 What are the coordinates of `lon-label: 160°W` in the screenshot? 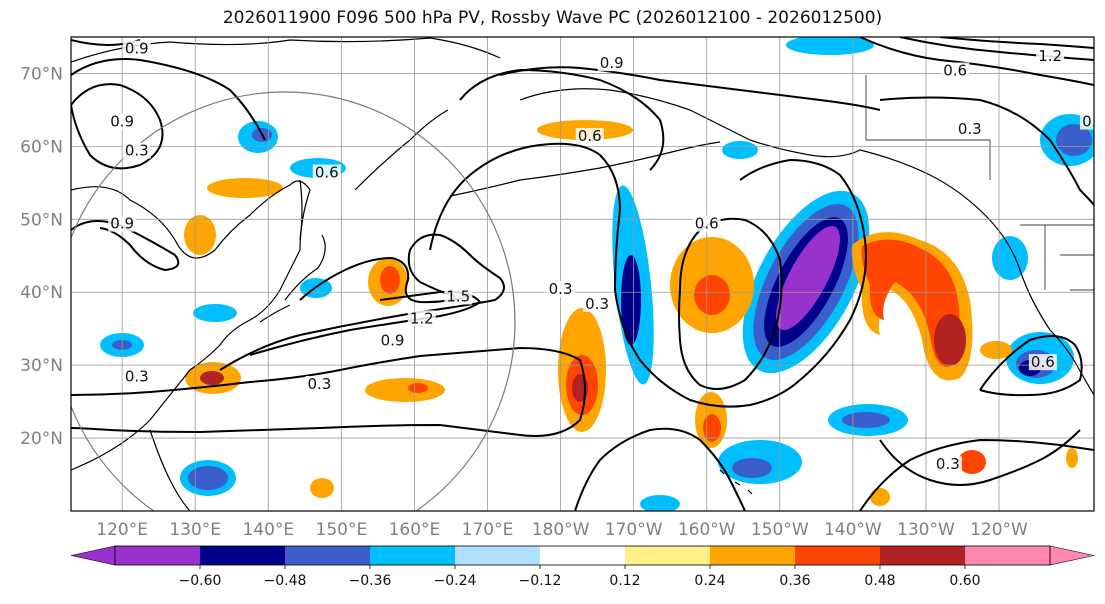 It's located at (707, 530).